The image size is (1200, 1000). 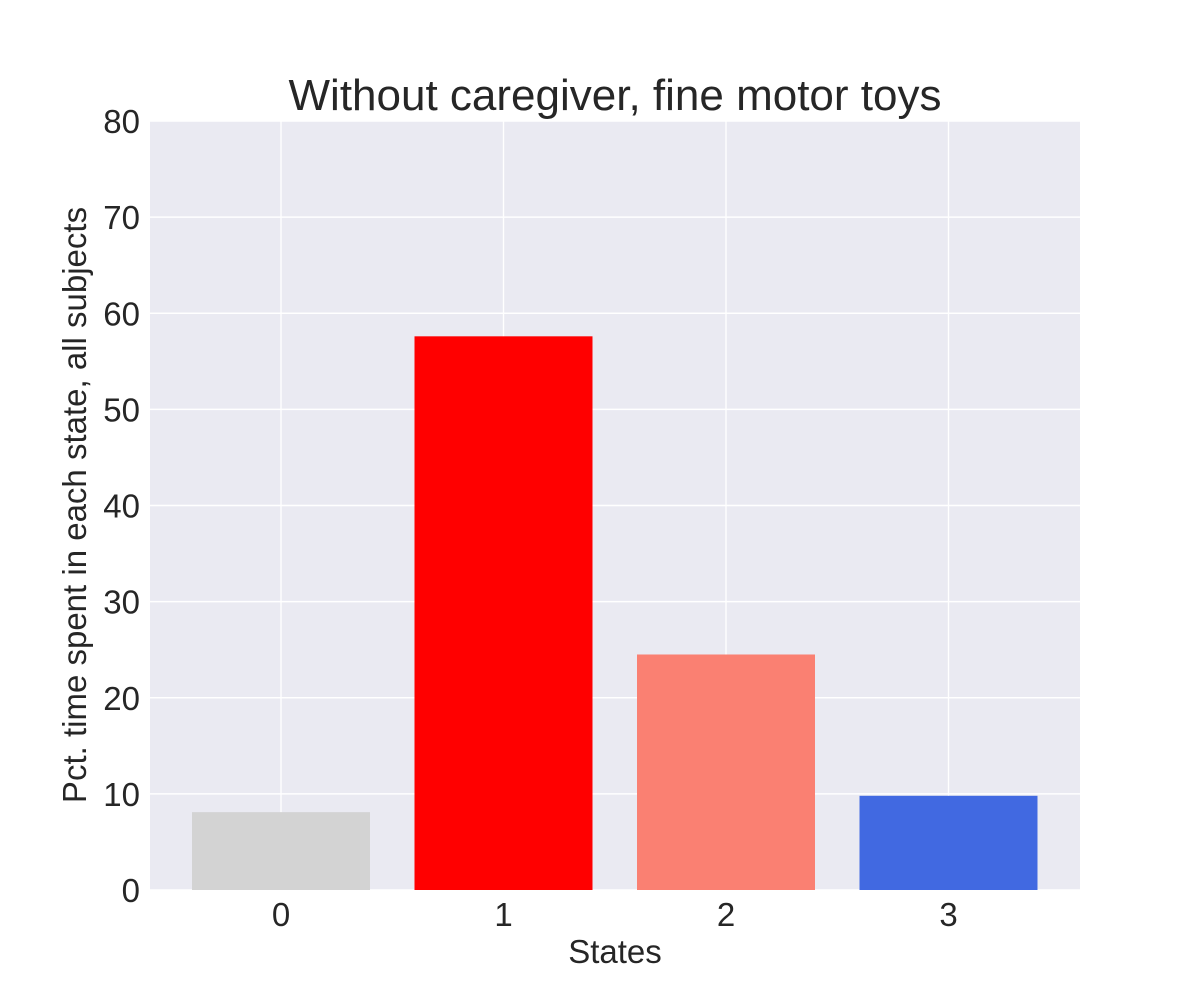 I want to click on y-tick-label: 80, so click(x=121, y=121).